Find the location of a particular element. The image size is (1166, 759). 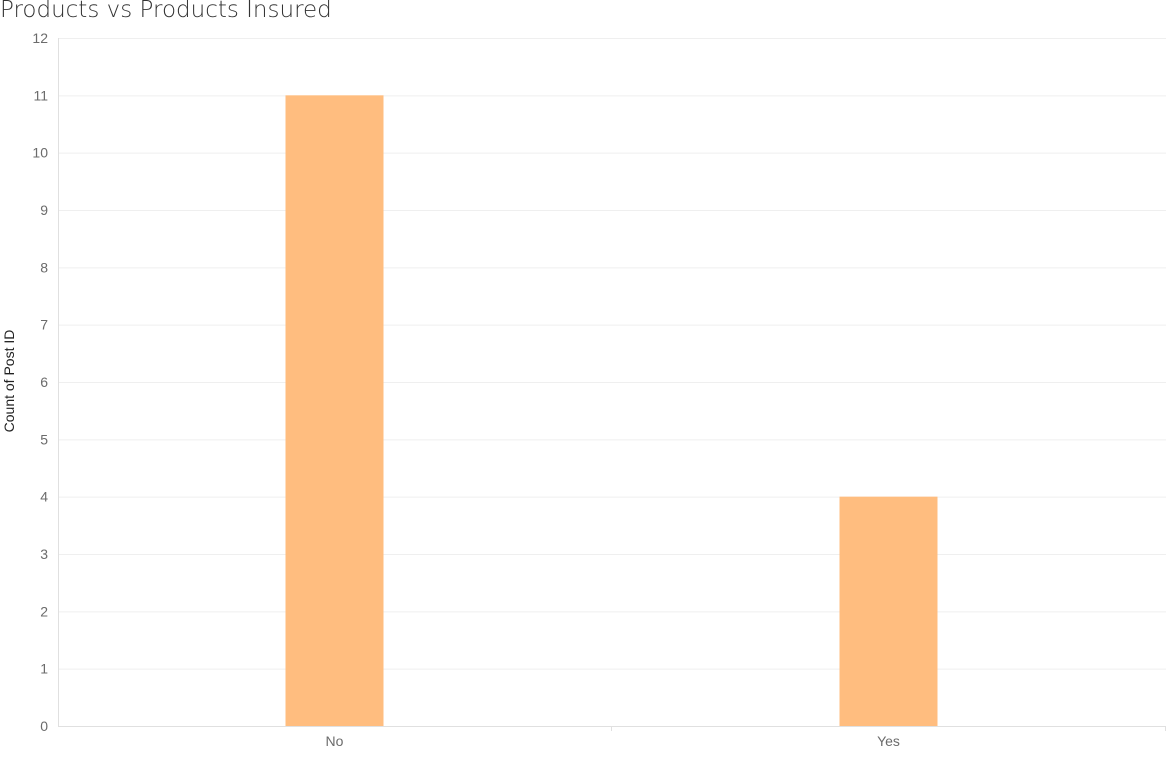

y-tick-label-10: 10 is located at coordinates (40, 153).